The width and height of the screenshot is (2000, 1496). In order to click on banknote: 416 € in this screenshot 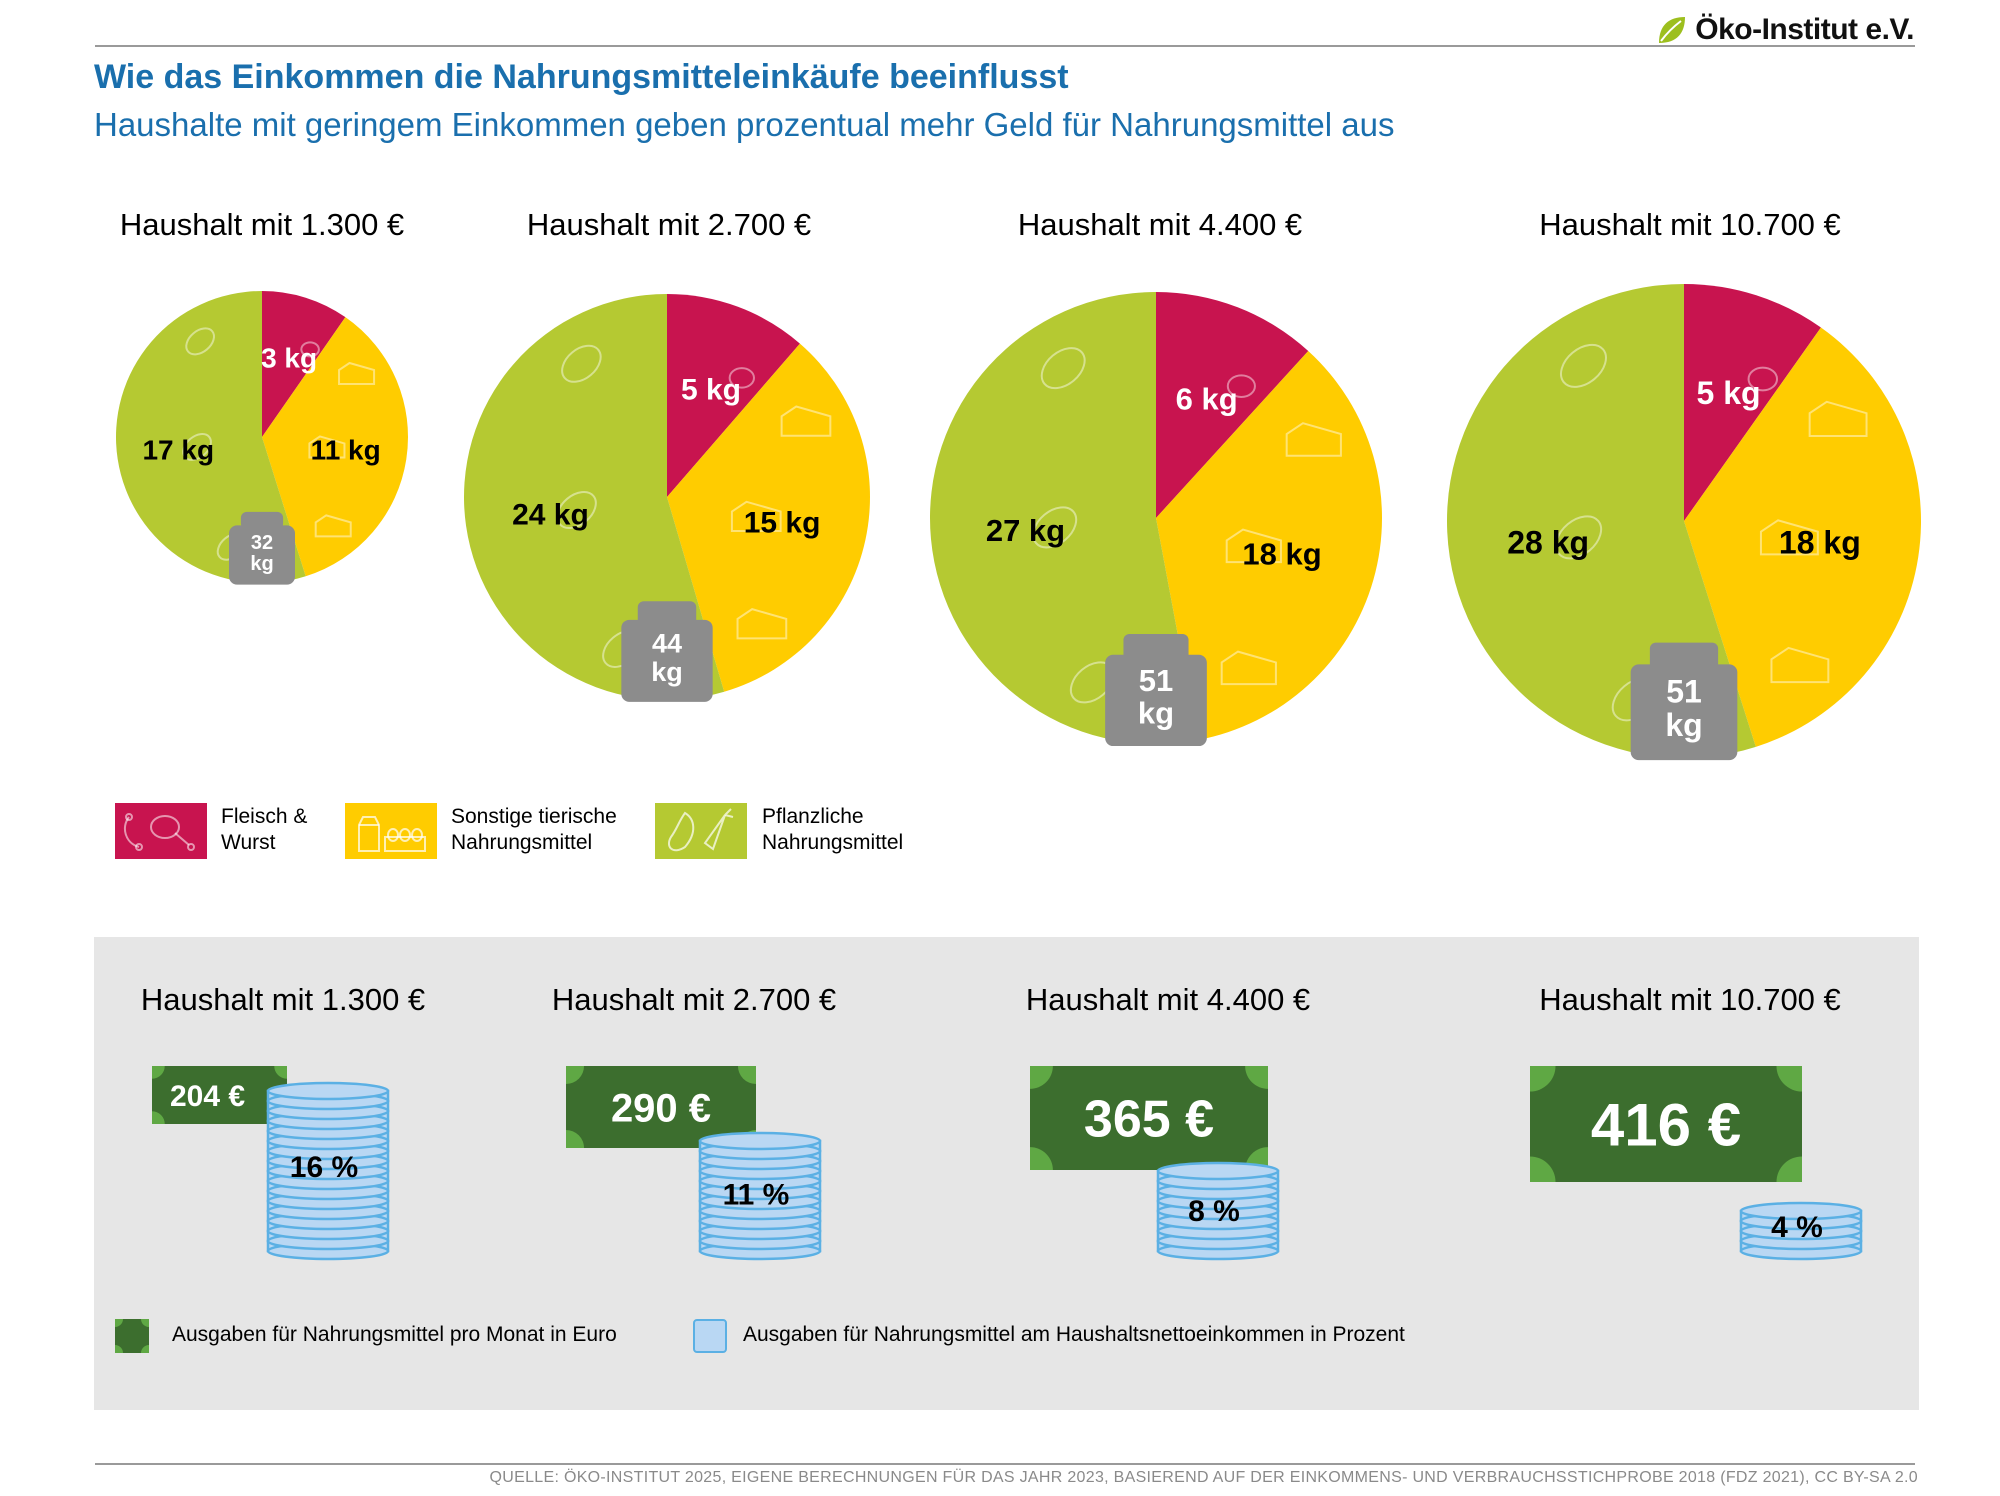, I will do `click(1666, 1124)`.